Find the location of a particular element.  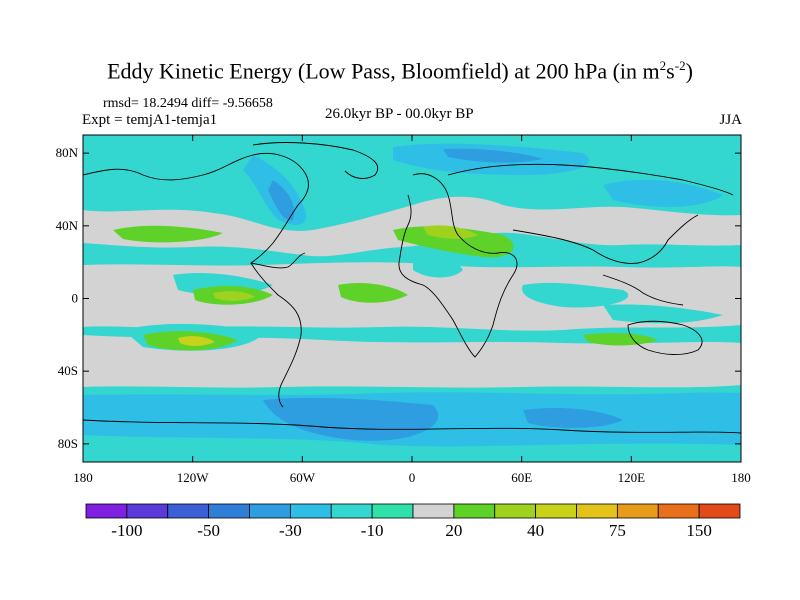

lon-tick-label: 60W is located at coordinates (303, 477).